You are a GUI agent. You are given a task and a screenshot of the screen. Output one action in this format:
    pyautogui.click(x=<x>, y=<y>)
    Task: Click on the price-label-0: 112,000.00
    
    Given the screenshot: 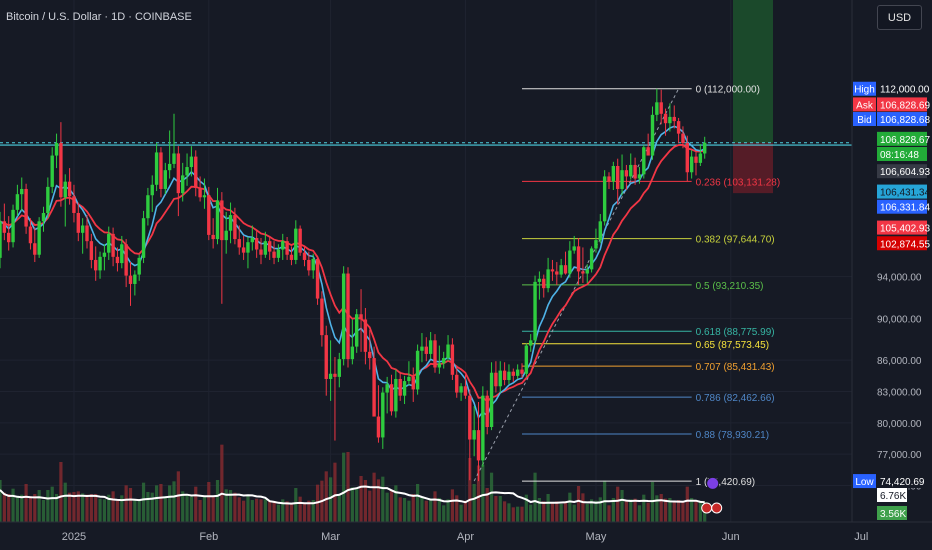 What is the action you would take?
    pyautogui.click(x=905, y=90)
    